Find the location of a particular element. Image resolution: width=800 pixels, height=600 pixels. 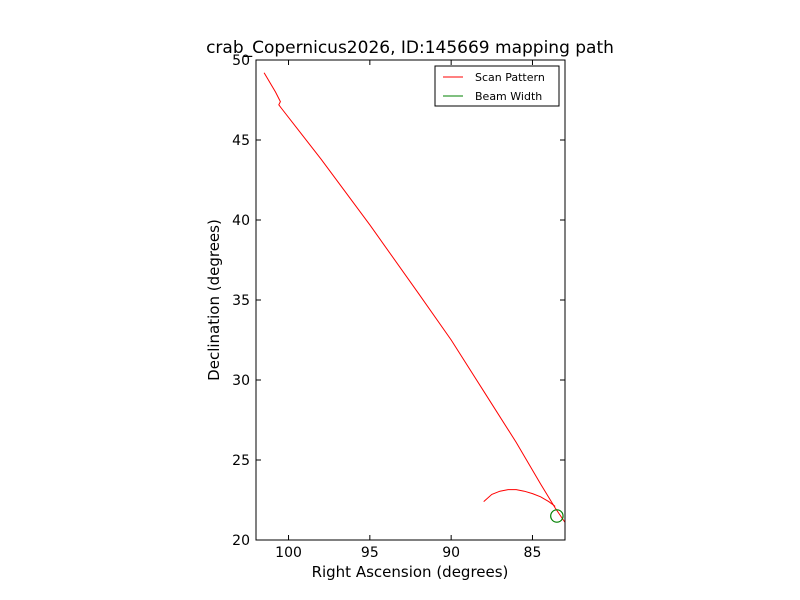

beam-width-circle is located at coordinates (557, 516).